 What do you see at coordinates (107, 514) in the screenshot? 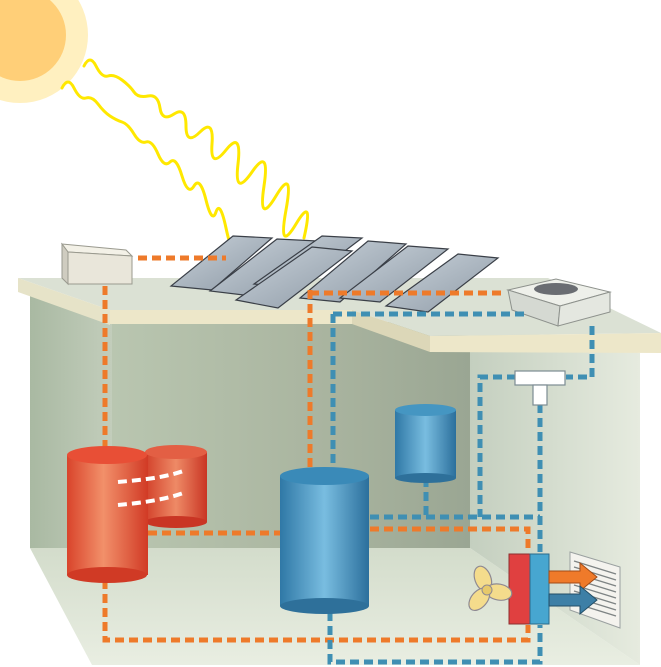
I see `hot-storage-tank-large` at bounding box center [107, 514].